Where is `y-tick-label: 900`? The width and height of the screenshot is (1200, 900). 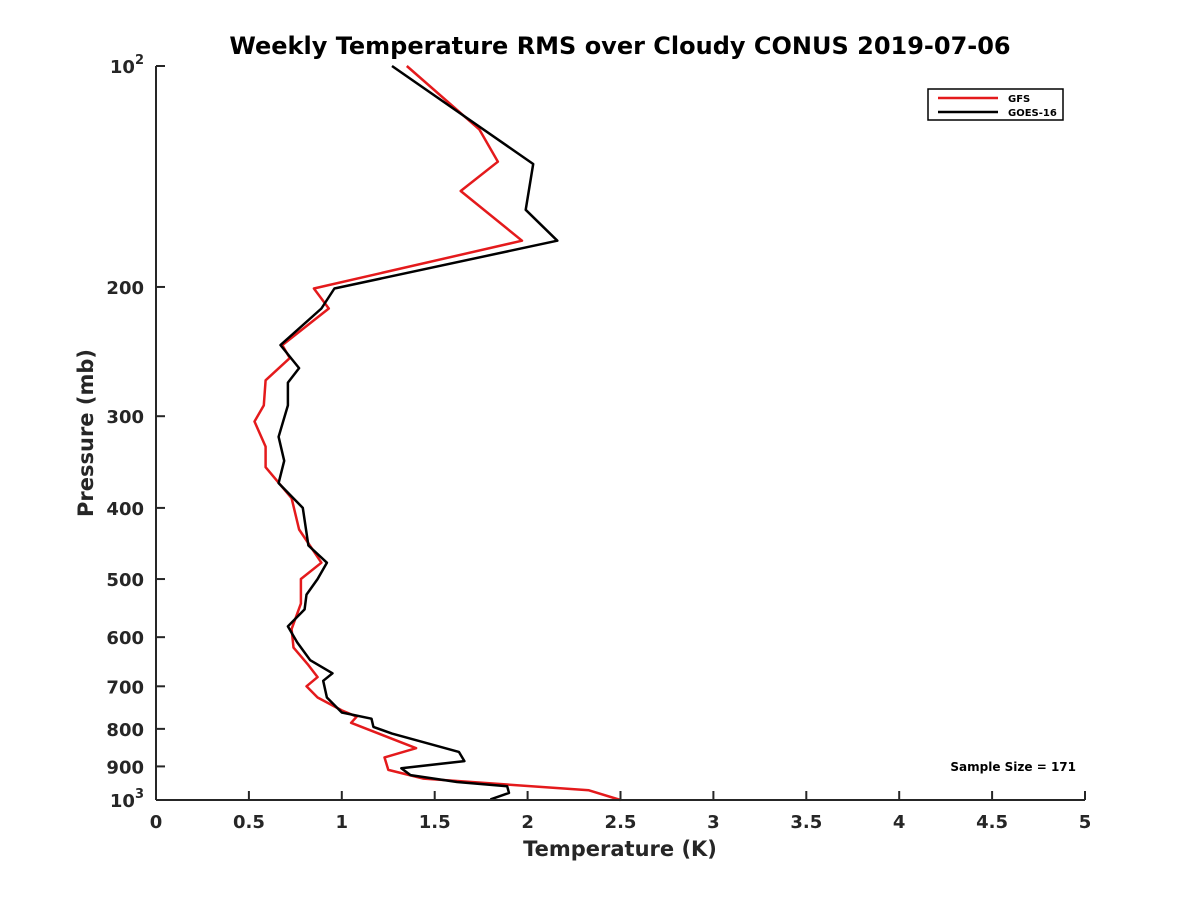 y-tick-label: 900 is located at coordinates (125, 767).